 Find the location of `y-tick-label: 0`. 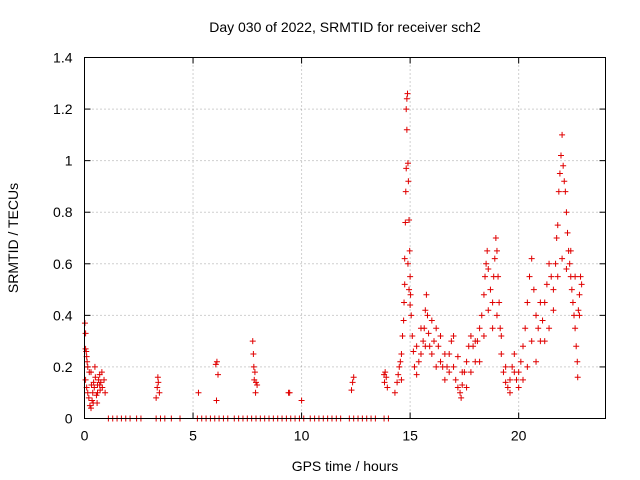

y-tick-label: 0 is located at coordinates (69, 419).